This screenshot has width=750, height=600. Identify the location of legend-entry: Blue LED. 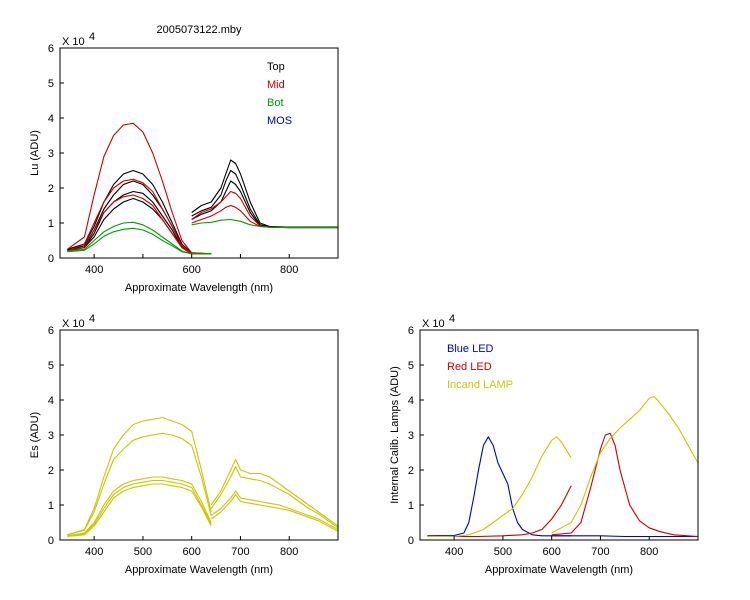
(470, 349).